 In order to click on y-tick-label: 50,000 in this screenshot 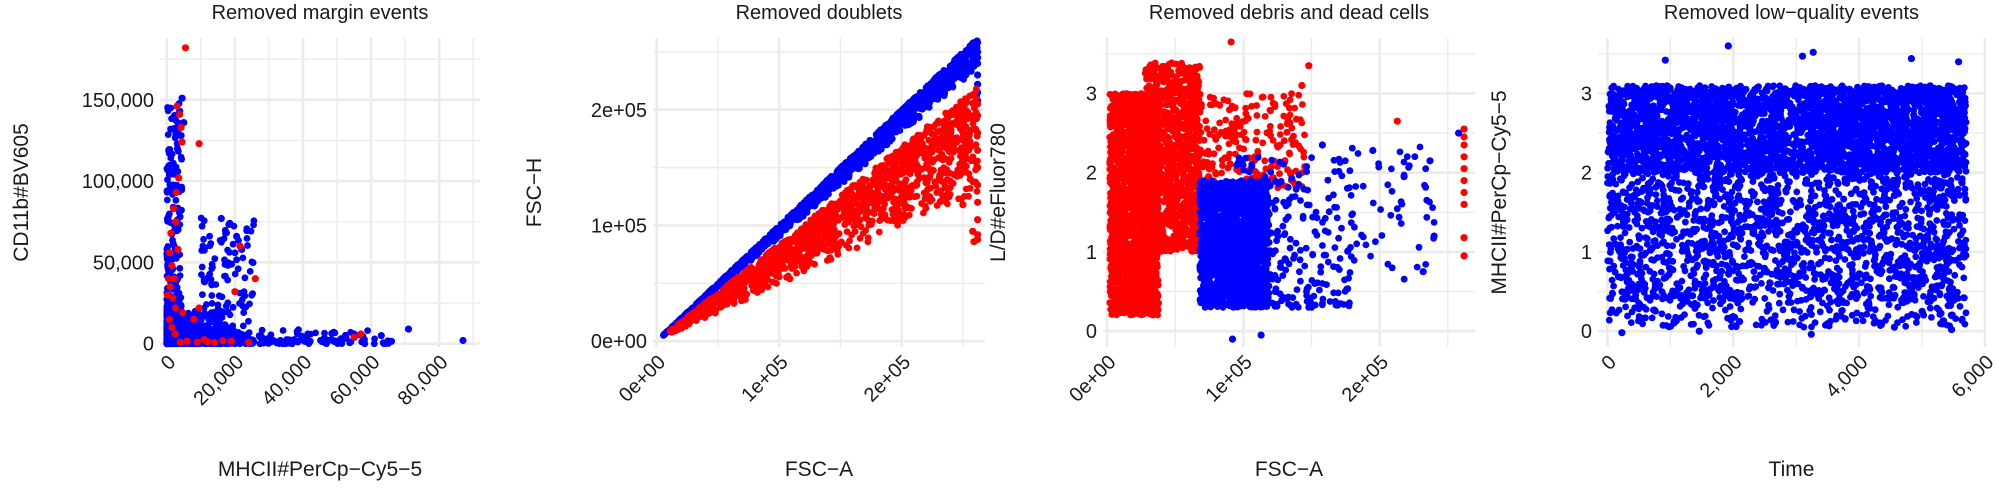, I will do `click(123, 263)`.